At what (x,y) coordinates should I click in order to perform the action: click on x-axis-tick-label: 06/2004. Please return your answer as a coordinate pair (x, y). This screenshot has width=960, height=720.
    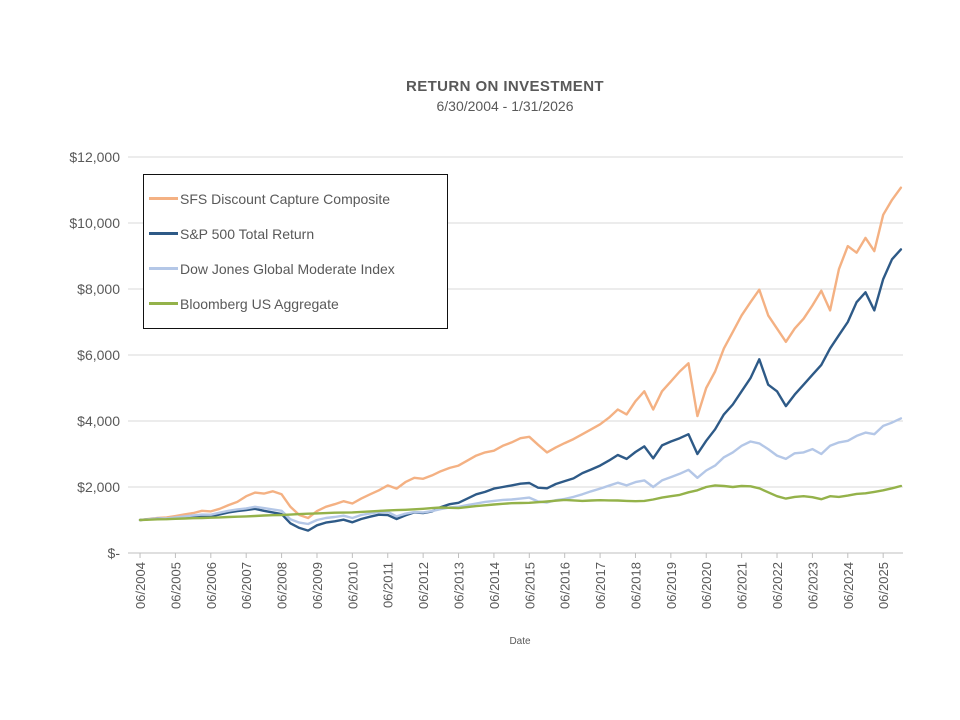
    Looking at the image, I should click on (140, 585).